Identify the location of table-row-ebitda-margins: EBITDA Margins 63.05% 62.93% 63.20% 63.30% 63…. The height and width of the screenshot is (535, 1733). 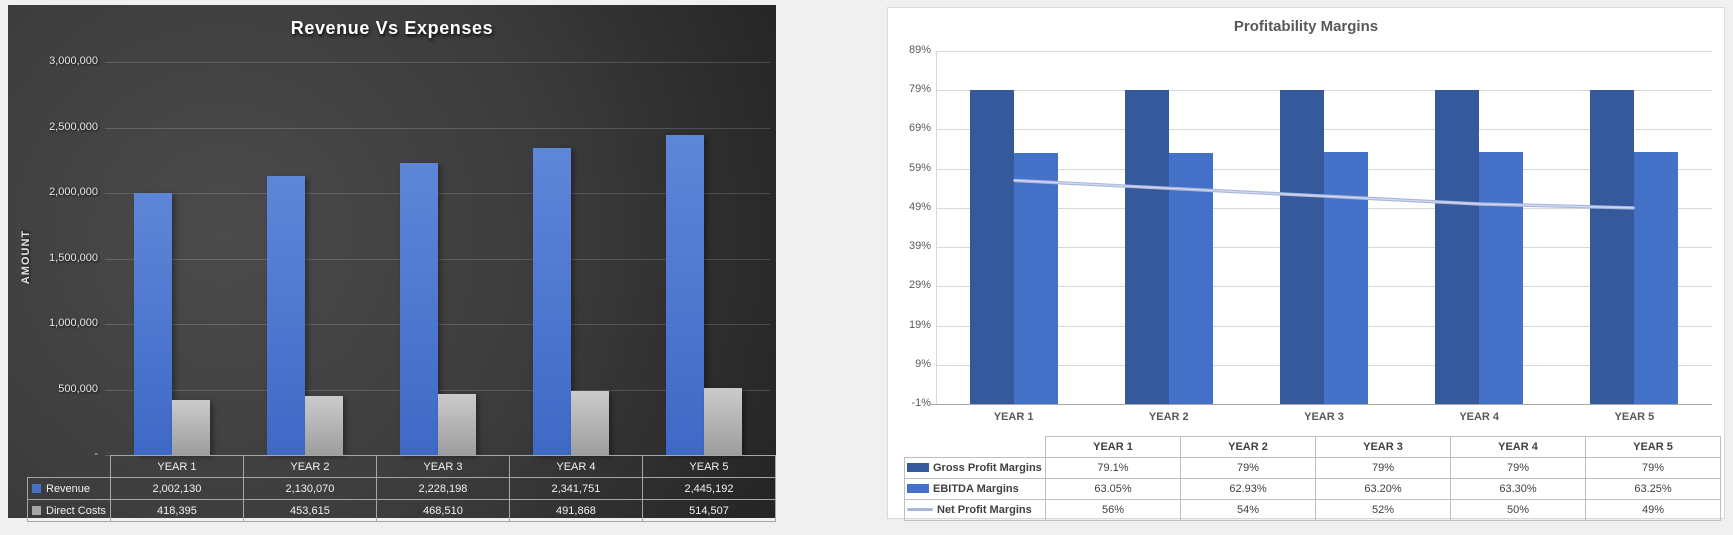
(1312, 489).